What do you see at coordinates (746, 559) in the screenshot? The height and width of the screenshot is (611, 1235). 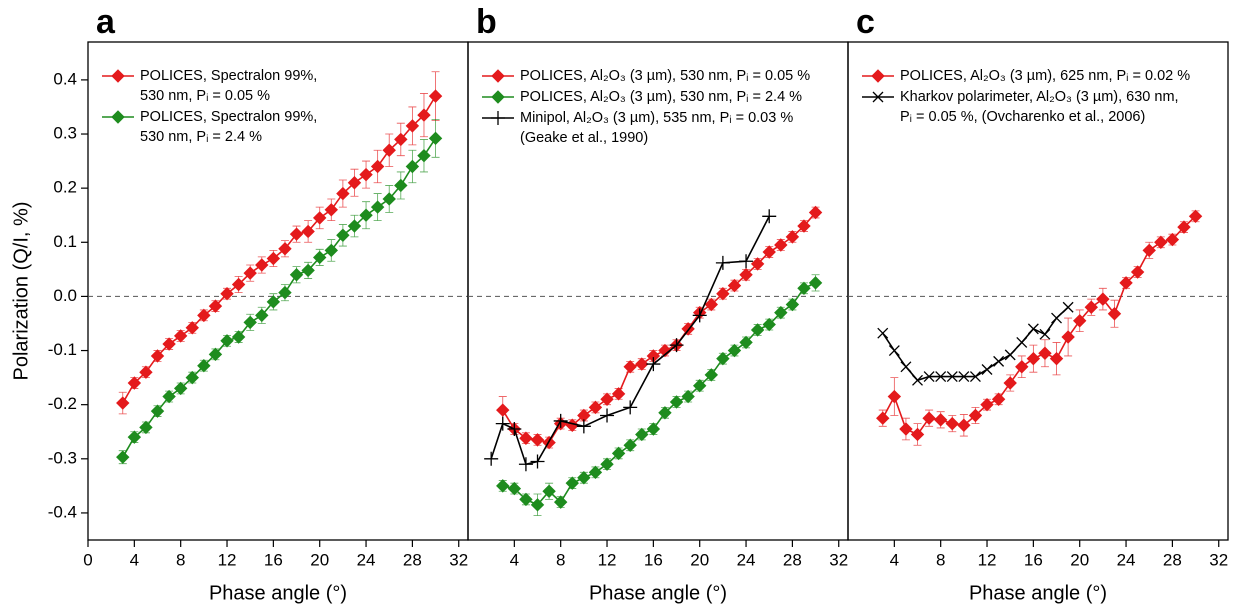 I see `x-tick-label: 24` at bounding box center [746, 559].